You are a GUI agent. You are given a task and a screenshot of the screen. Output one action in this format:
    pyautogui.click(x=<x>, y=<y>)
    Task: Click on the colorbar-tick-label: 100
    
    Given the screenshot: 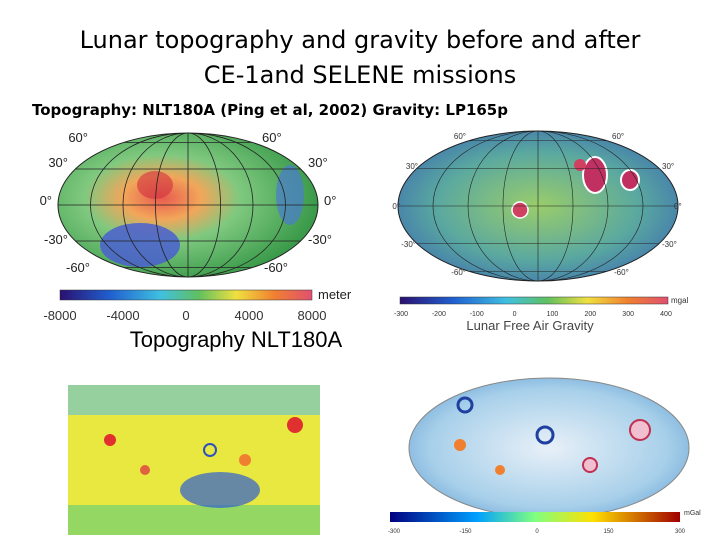 What is the action you would take?
    pyautogui.click(x=553, y=314)
    